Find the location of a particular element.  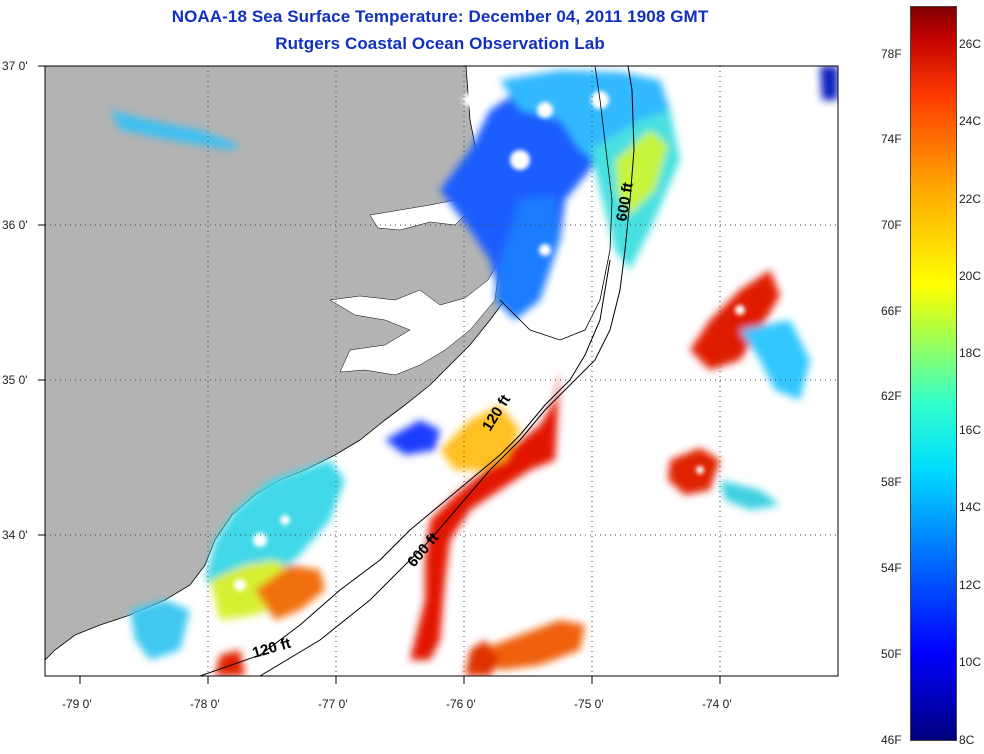

cb-c-16: 16C is located at coordinates (970, 430).